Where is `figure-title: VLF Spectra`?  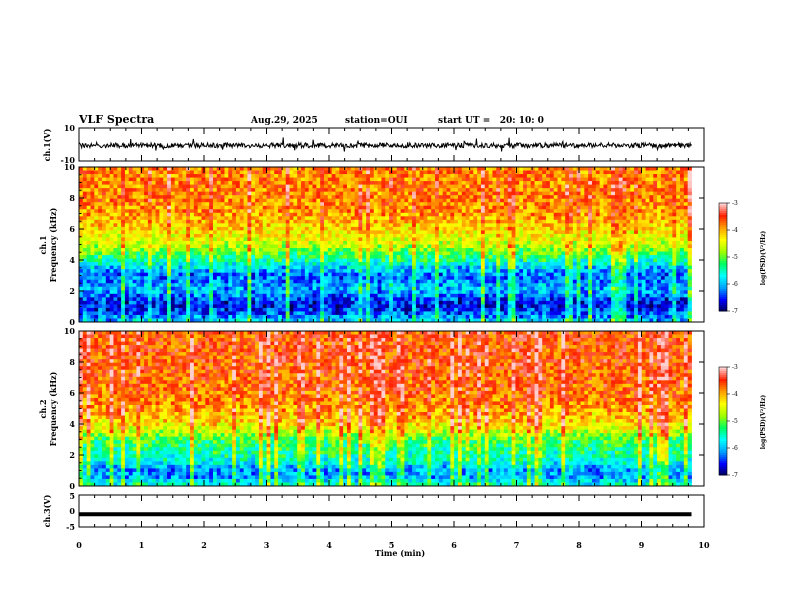
figure-title: VLF Spectra is located at coordinates (116, 119).